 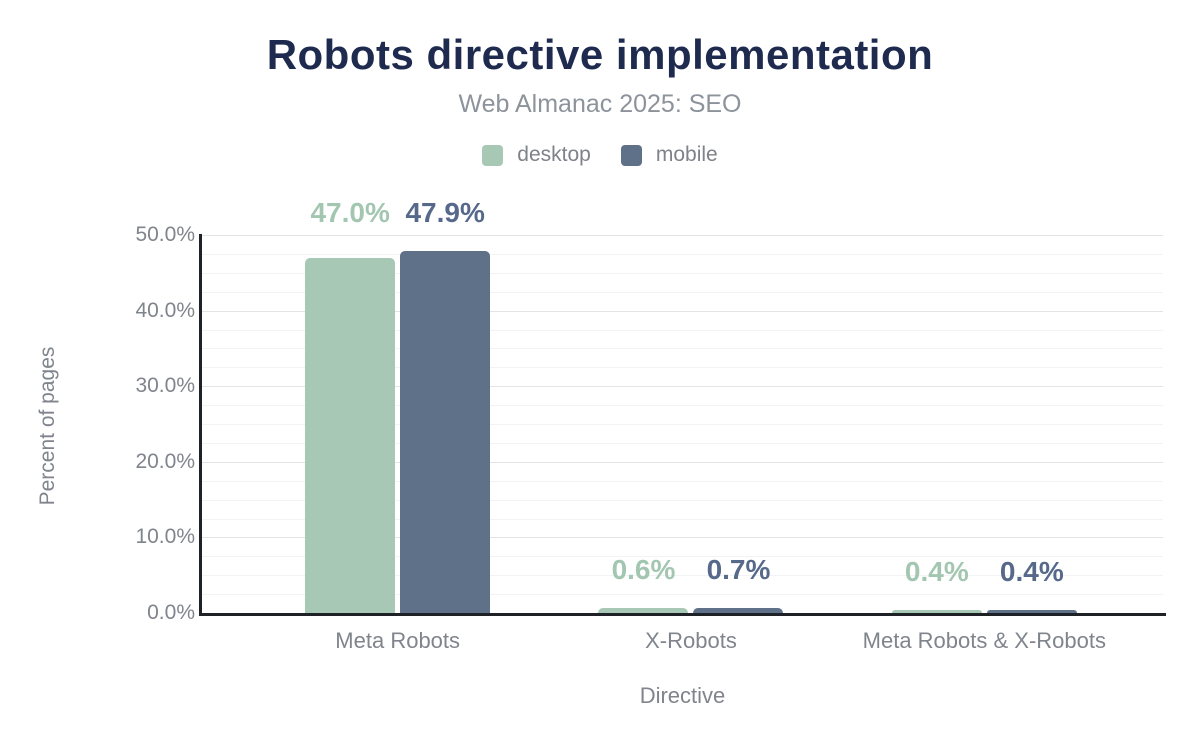 I want to click on bar-value-label-desktop-meta-robots-x-robots: 0.4%, so click(x=936, y=572).